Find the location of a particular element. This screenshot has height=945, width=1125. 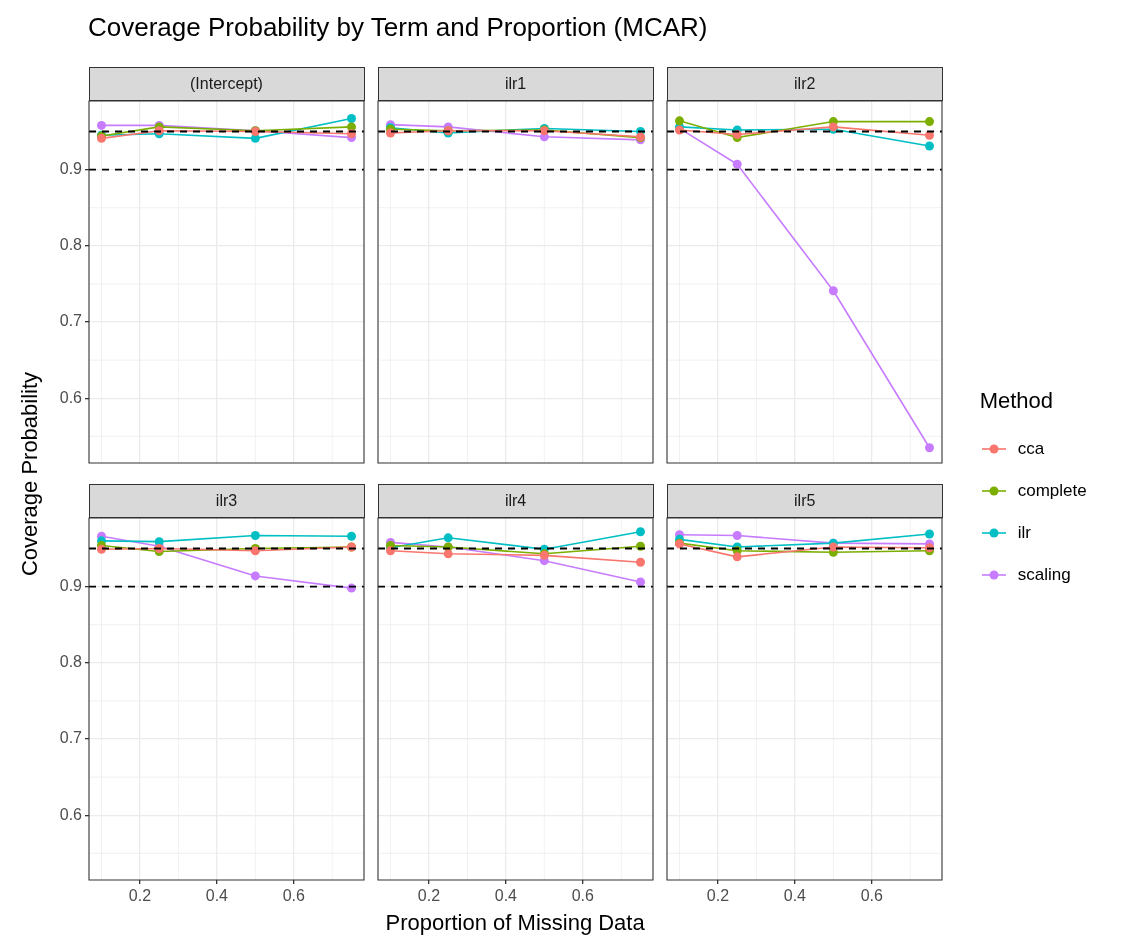

legend-label: scaling is located at coordinates (1044, 575).